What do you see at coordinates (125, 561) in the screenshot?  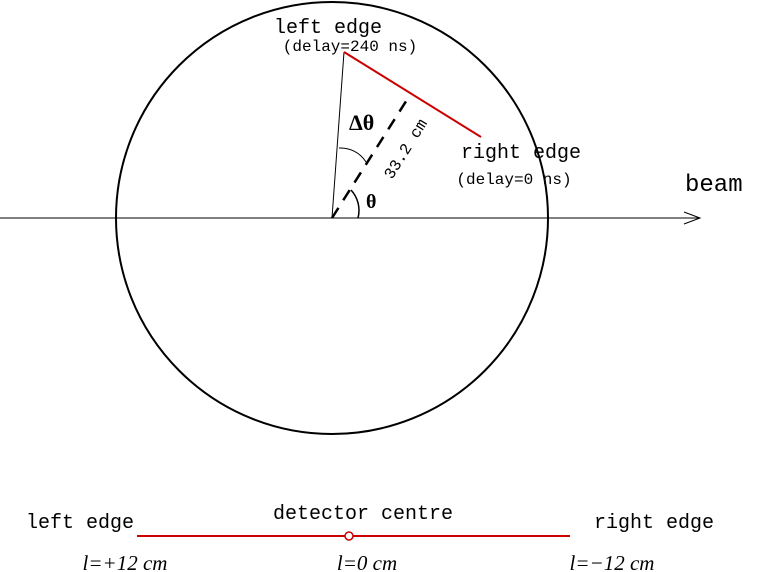 I see `left-l: l=+12 cm` at bounding box center [125, 561].